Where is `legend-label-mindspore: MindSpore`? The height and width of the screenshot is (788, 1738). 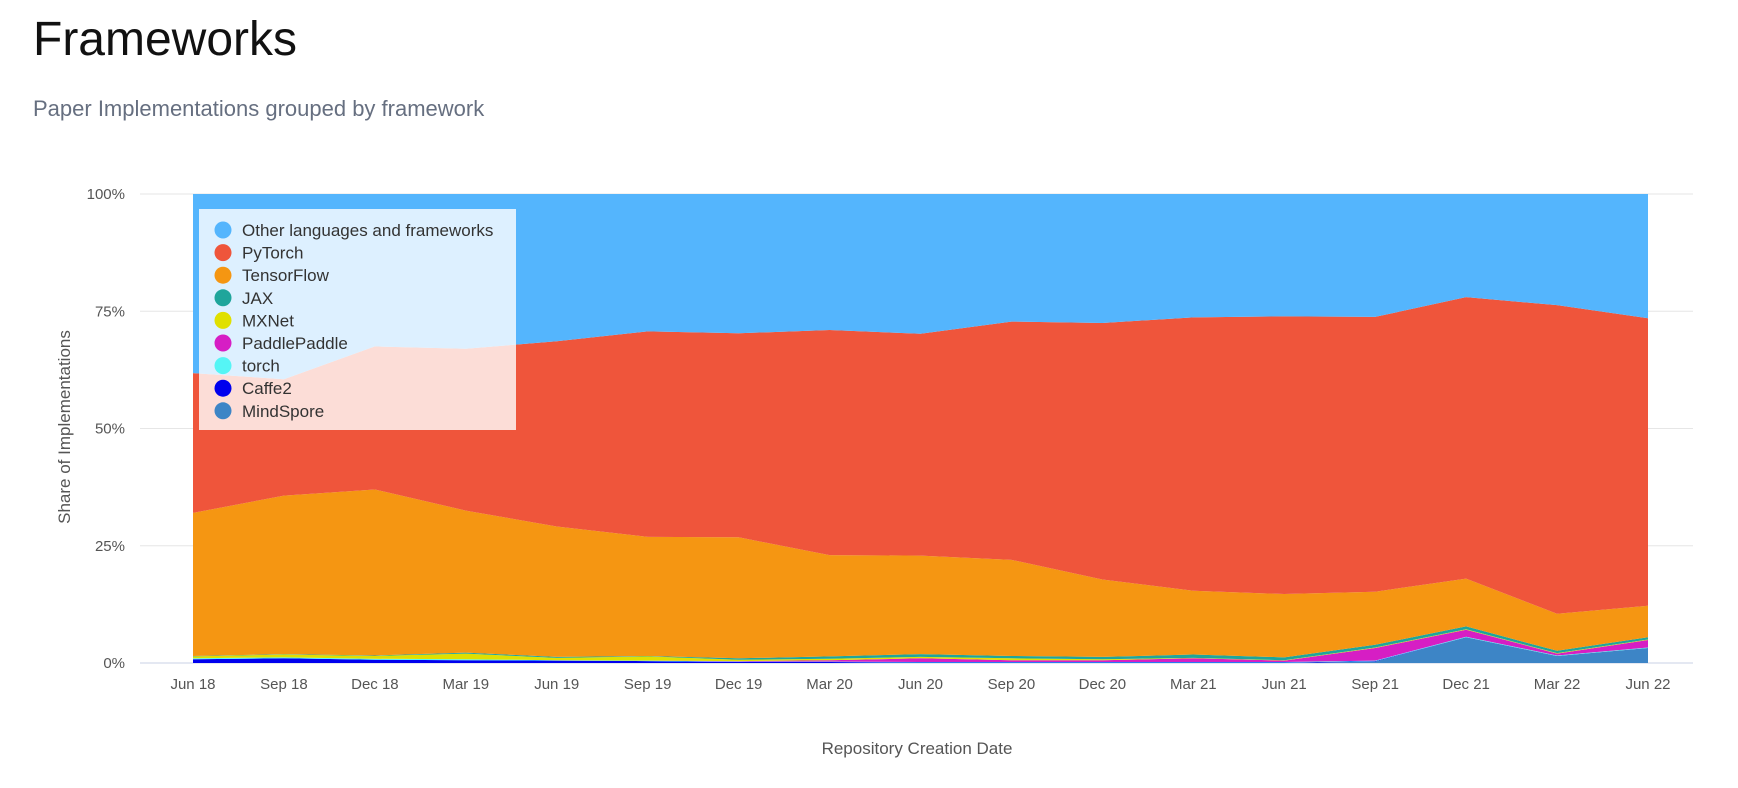 legend-label-mindspore: MindSpore is located at coordinates (283, 411).